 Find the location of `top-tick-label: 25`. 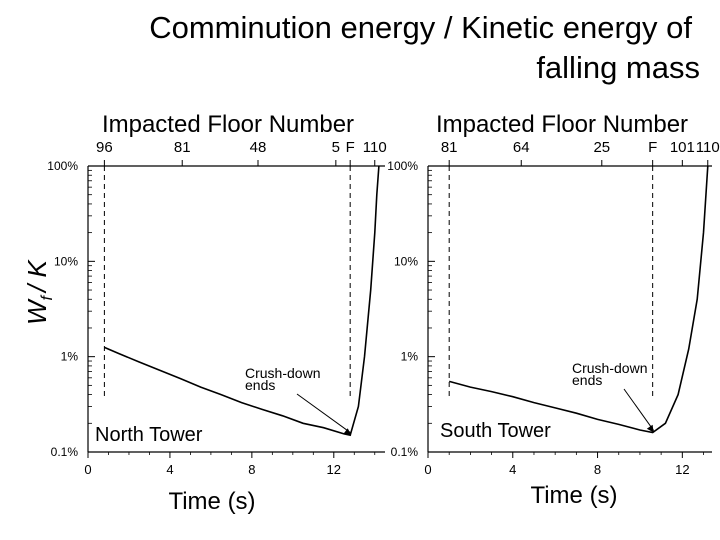

top-tick-label: 25 is located at coordinates (601, 147).